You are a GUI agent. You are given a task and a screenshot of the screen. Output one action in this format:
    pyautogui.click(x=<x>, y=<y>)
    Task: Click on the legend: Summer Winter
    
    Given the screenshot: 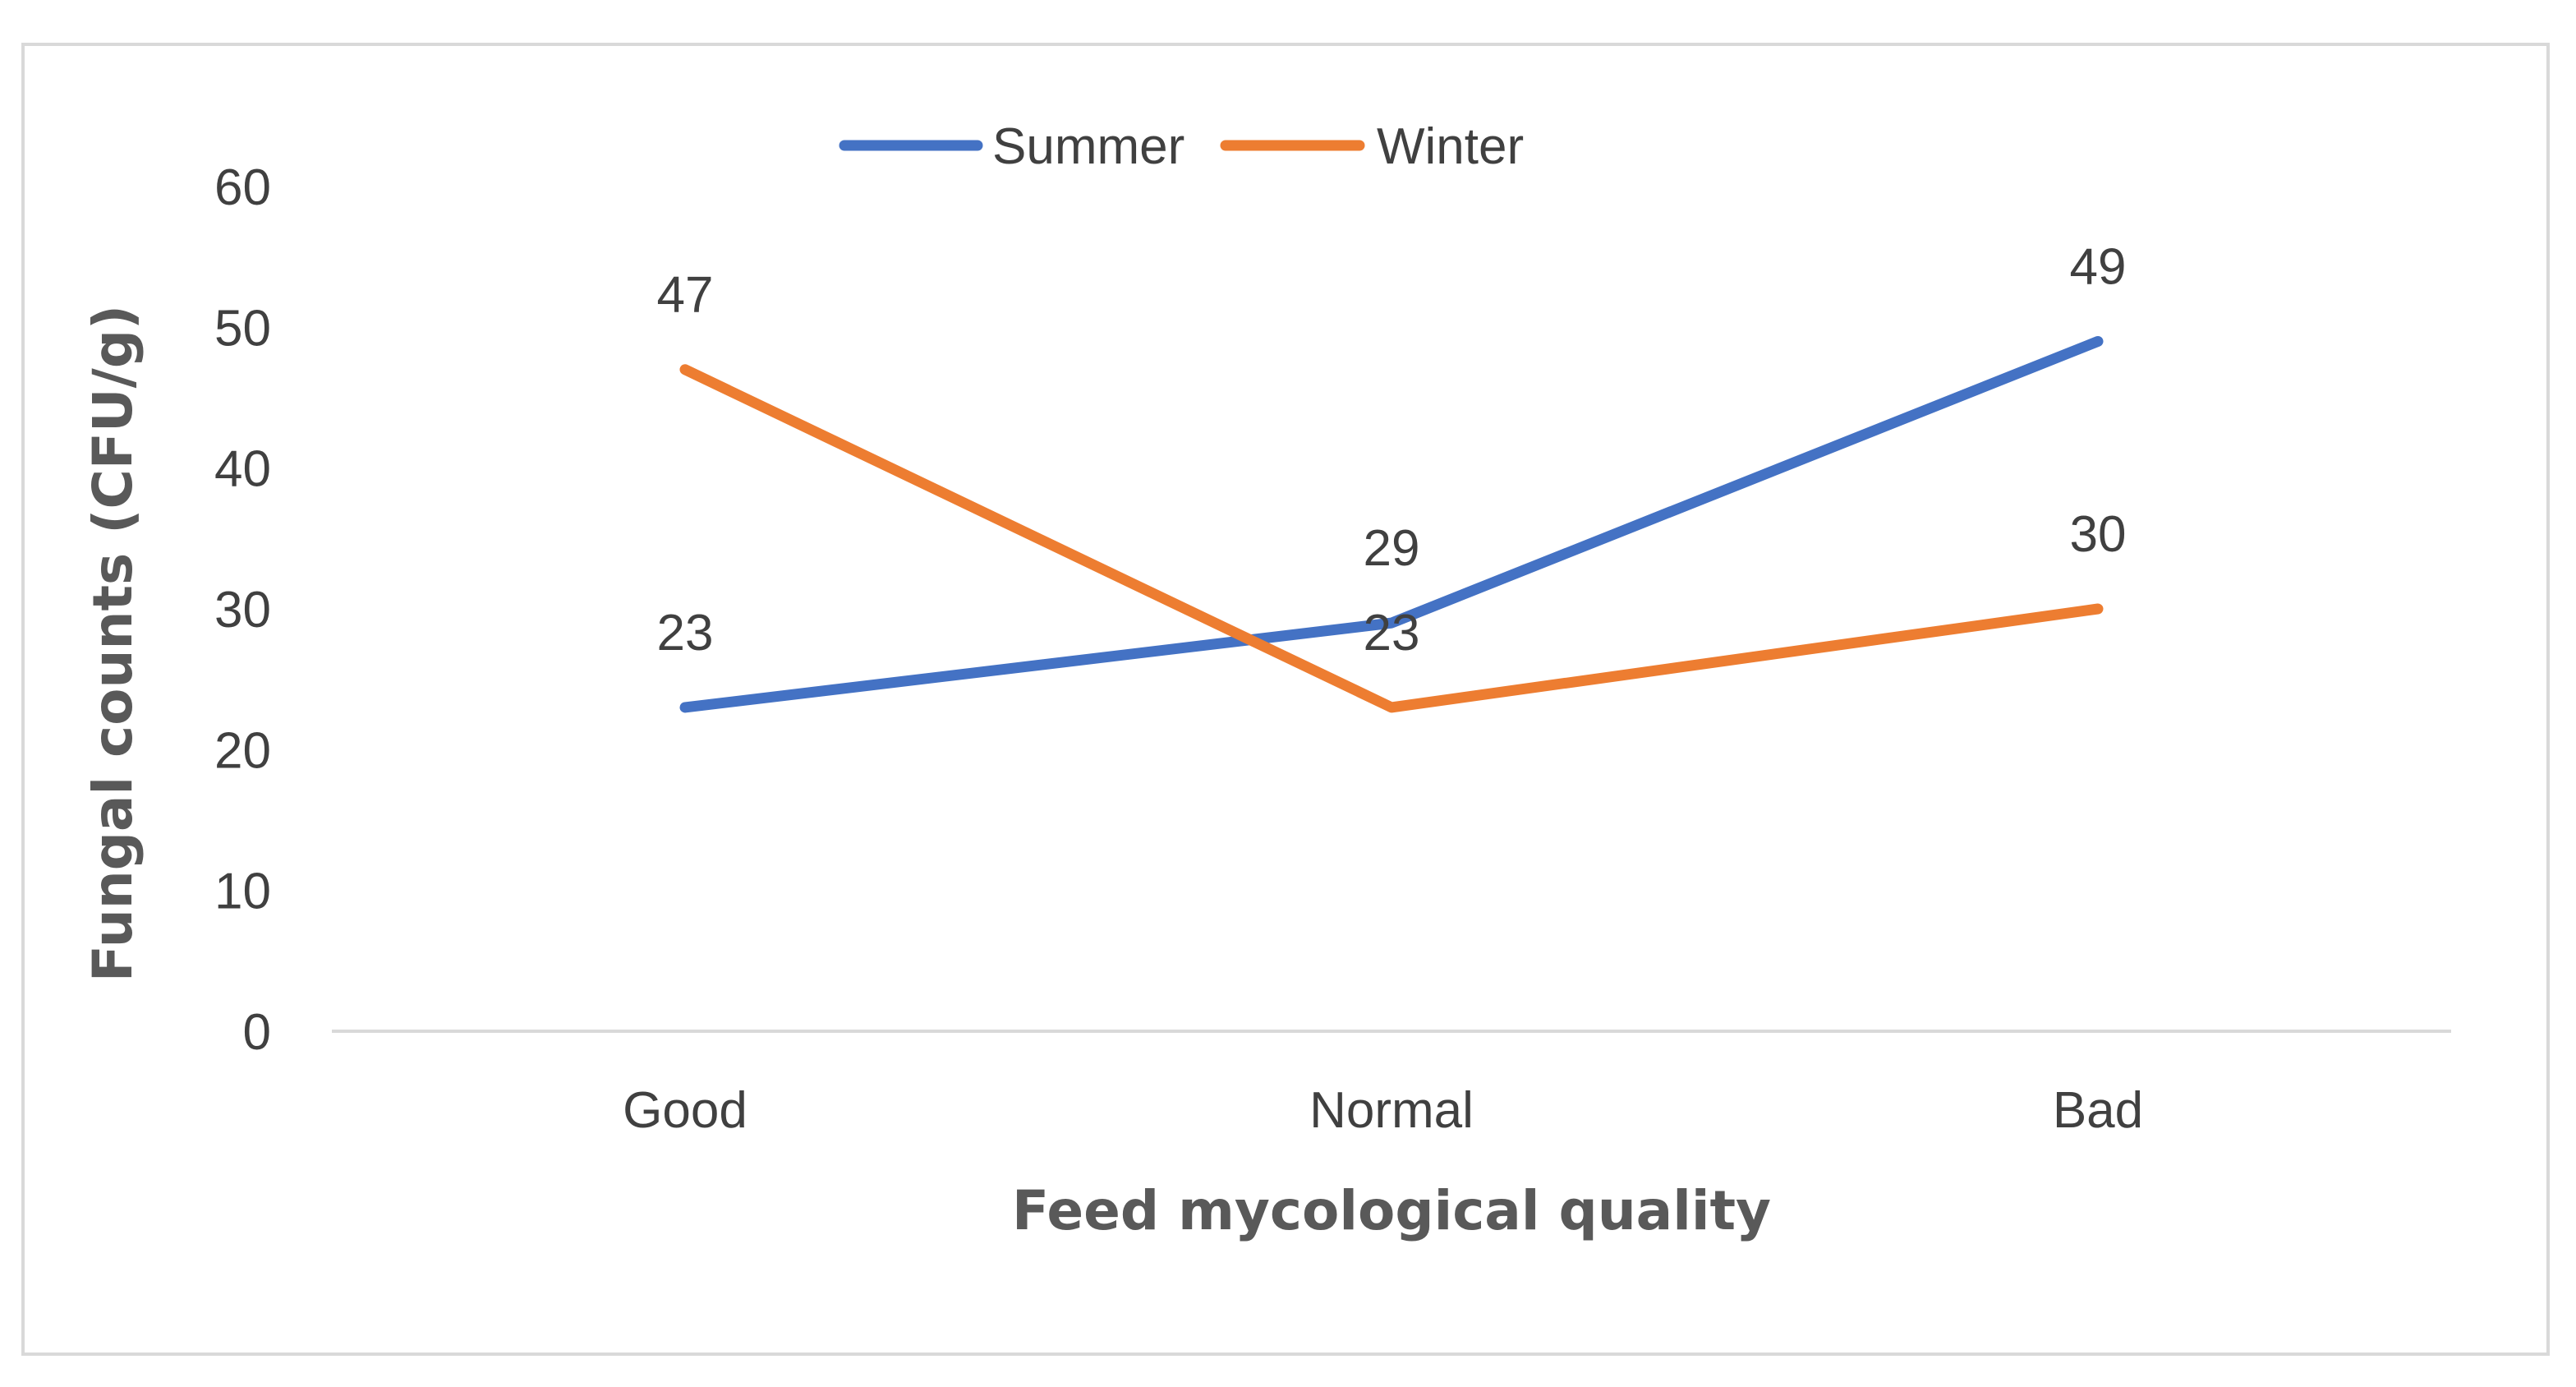 What is the action you would take?
    pyautogui.click(x=1181, y=146)
    